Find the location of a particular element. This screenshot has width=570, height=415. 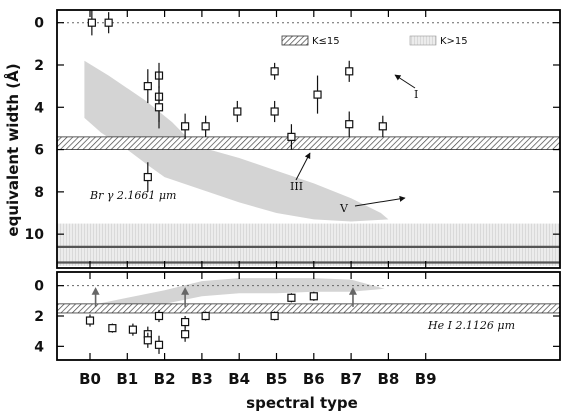

annotation-arrow-I is located at coordinates (405, 81).